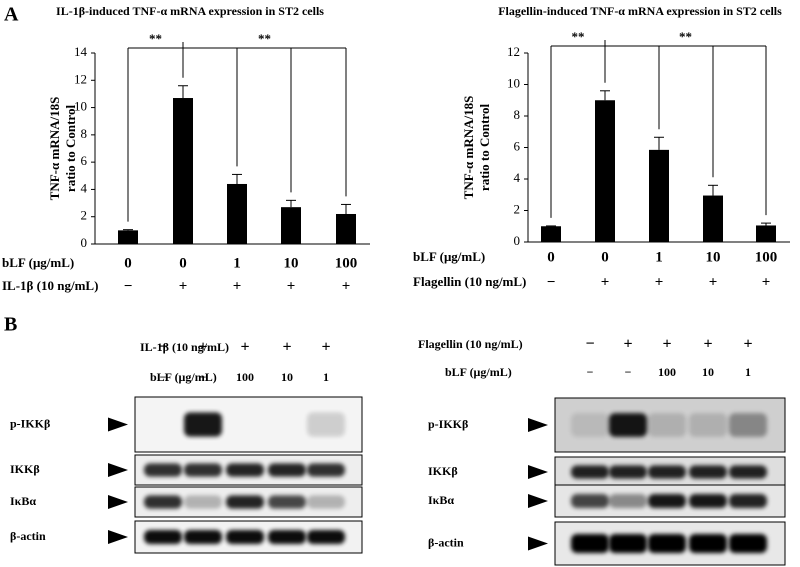 This screenshot has height=567, width=800. What do you see at coordinates (517, 114) in the screenshot?
I see `y-tick-label: 8` at bounding box center [517, 114].